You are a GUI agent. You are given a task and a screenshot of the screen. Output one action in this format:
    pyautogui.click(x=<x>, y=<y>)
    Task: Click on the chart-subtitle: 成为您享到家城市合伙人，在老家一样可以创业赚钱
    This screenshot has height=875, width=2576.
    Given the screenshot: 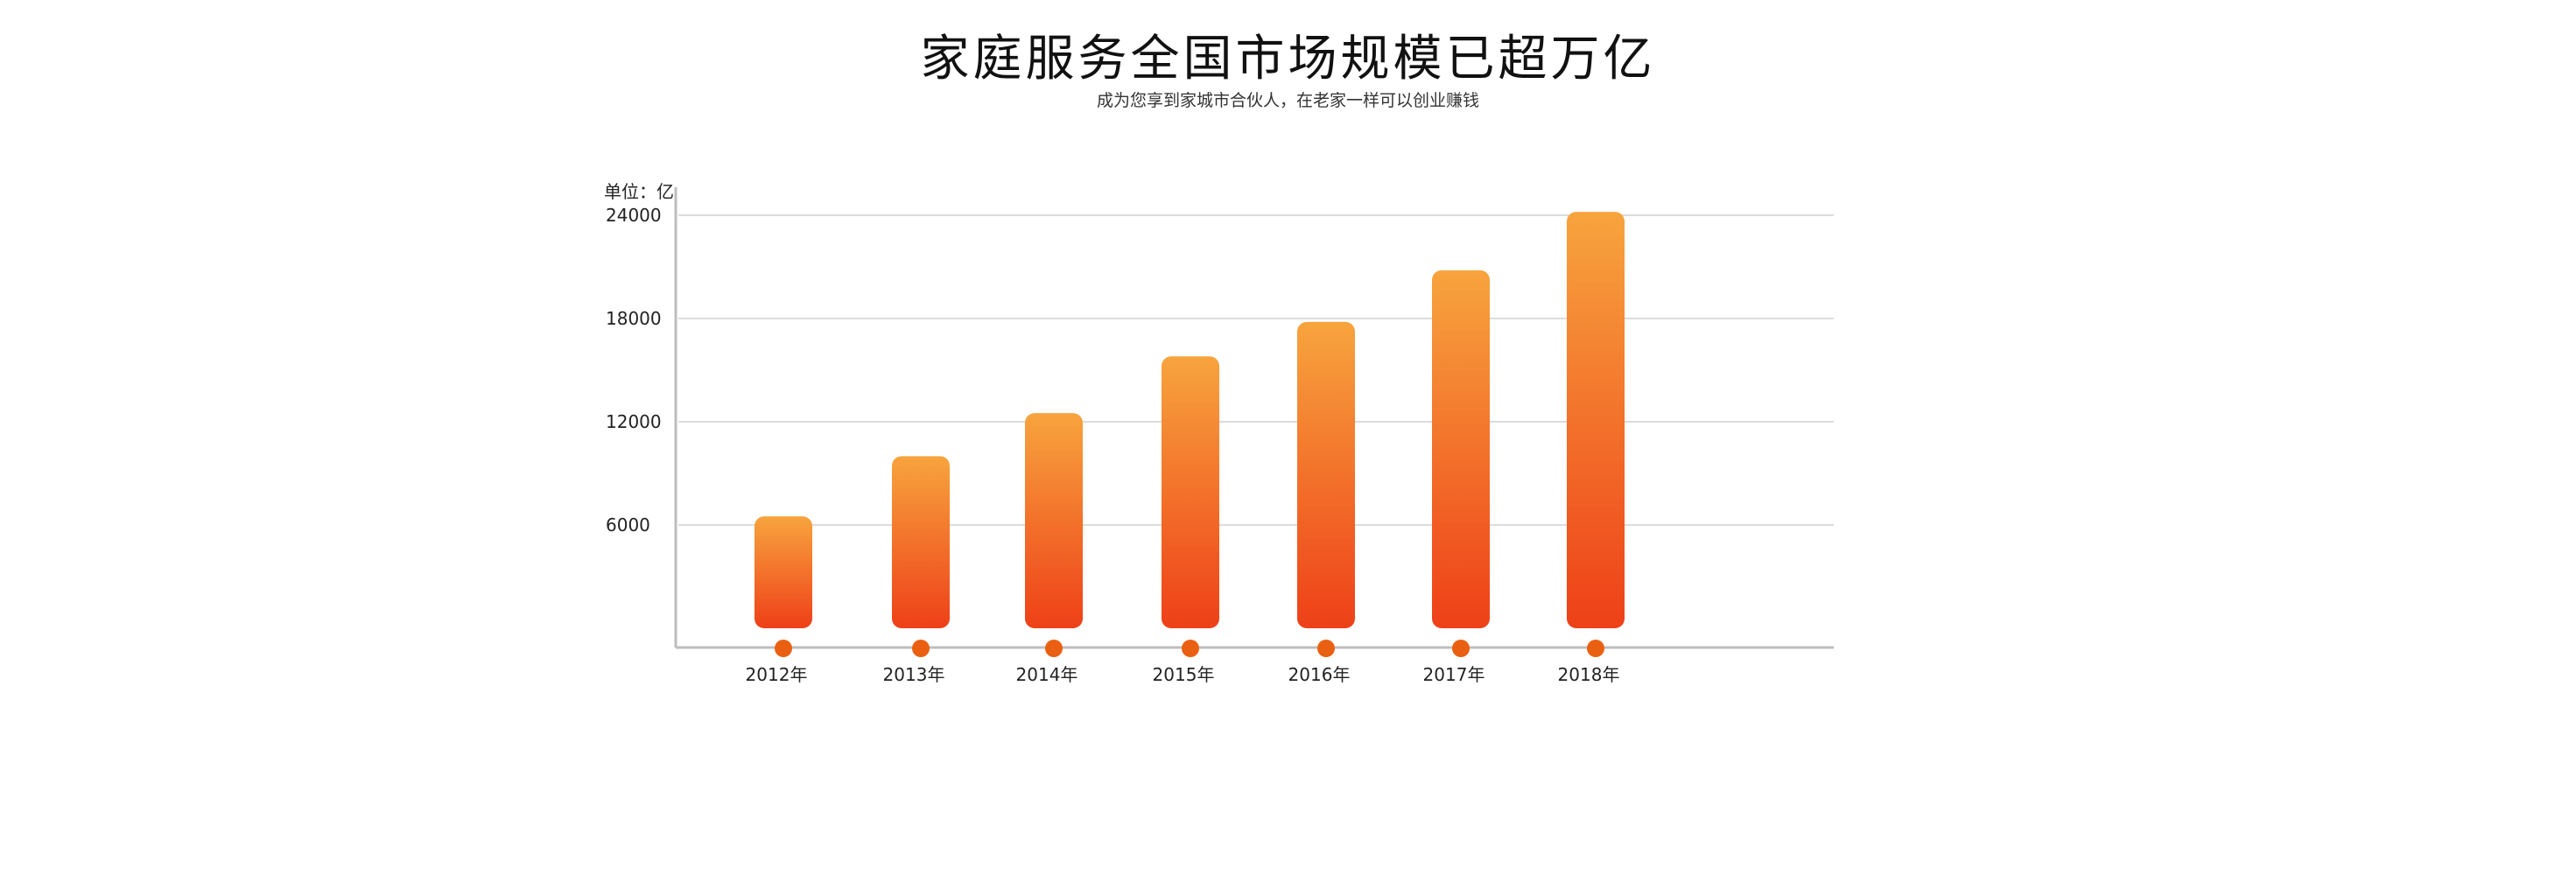 What is the action you would take?
    pyautogui.click(x=1287, y=100)
    